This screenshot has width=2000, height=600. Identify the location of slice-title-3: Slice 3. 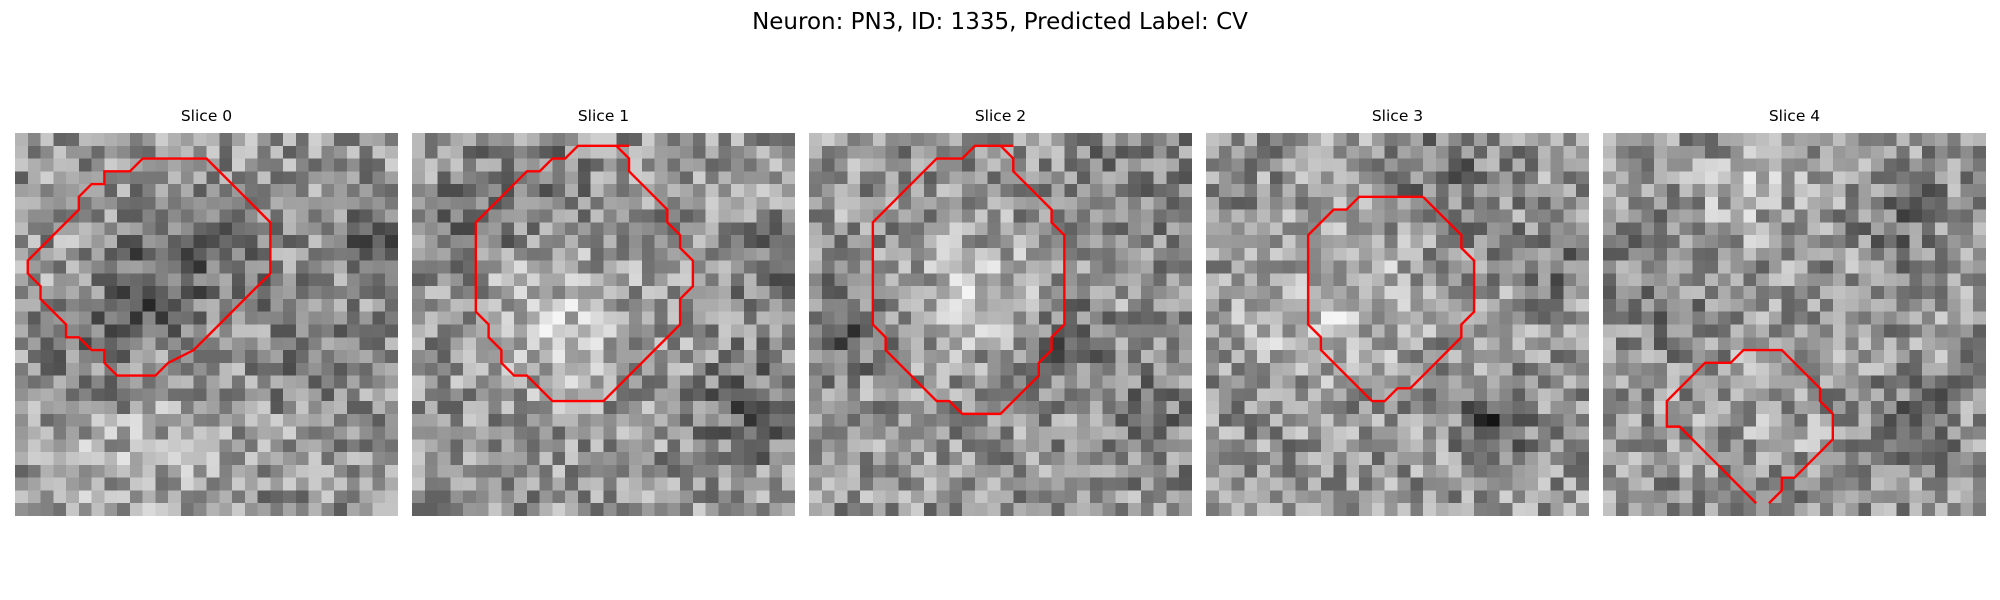
(1397, 116).